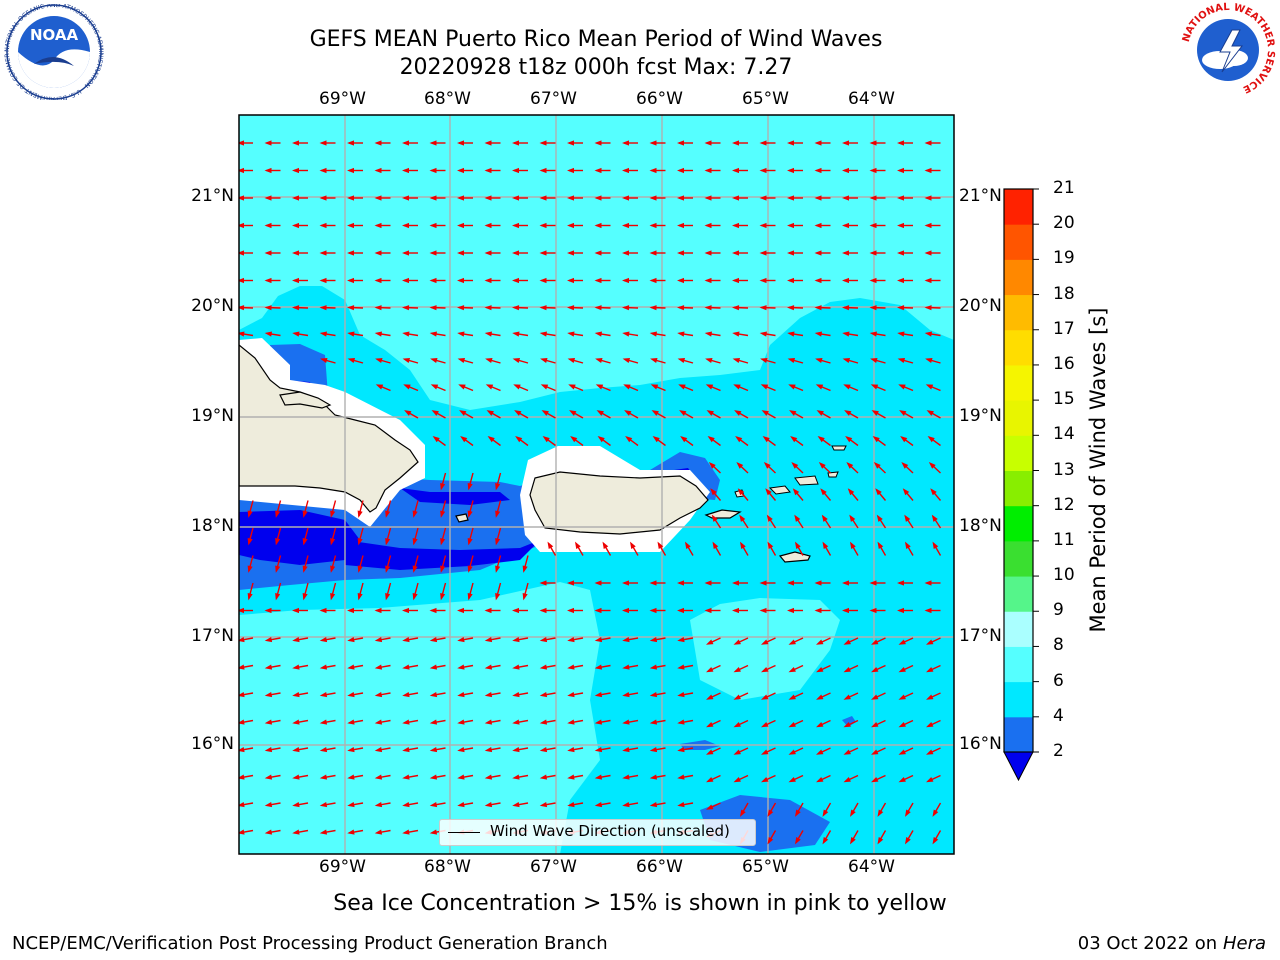  What do you see at coordinates (1058, 751) in the screenshot?
I see `colorbar-tick-label: 2` at bounding box center [1058, 751].